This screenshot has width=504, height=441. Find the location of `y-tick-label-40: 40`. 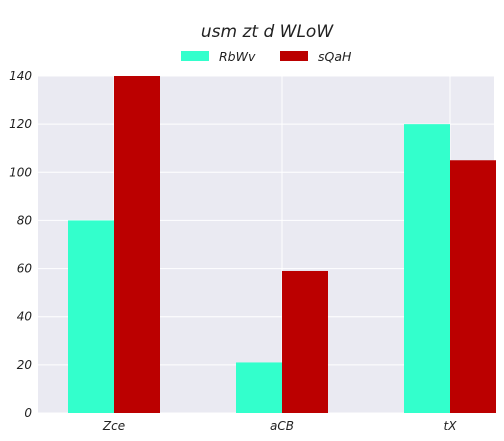

y-tick-label-40: 40 is located at coordinates (25, 317).